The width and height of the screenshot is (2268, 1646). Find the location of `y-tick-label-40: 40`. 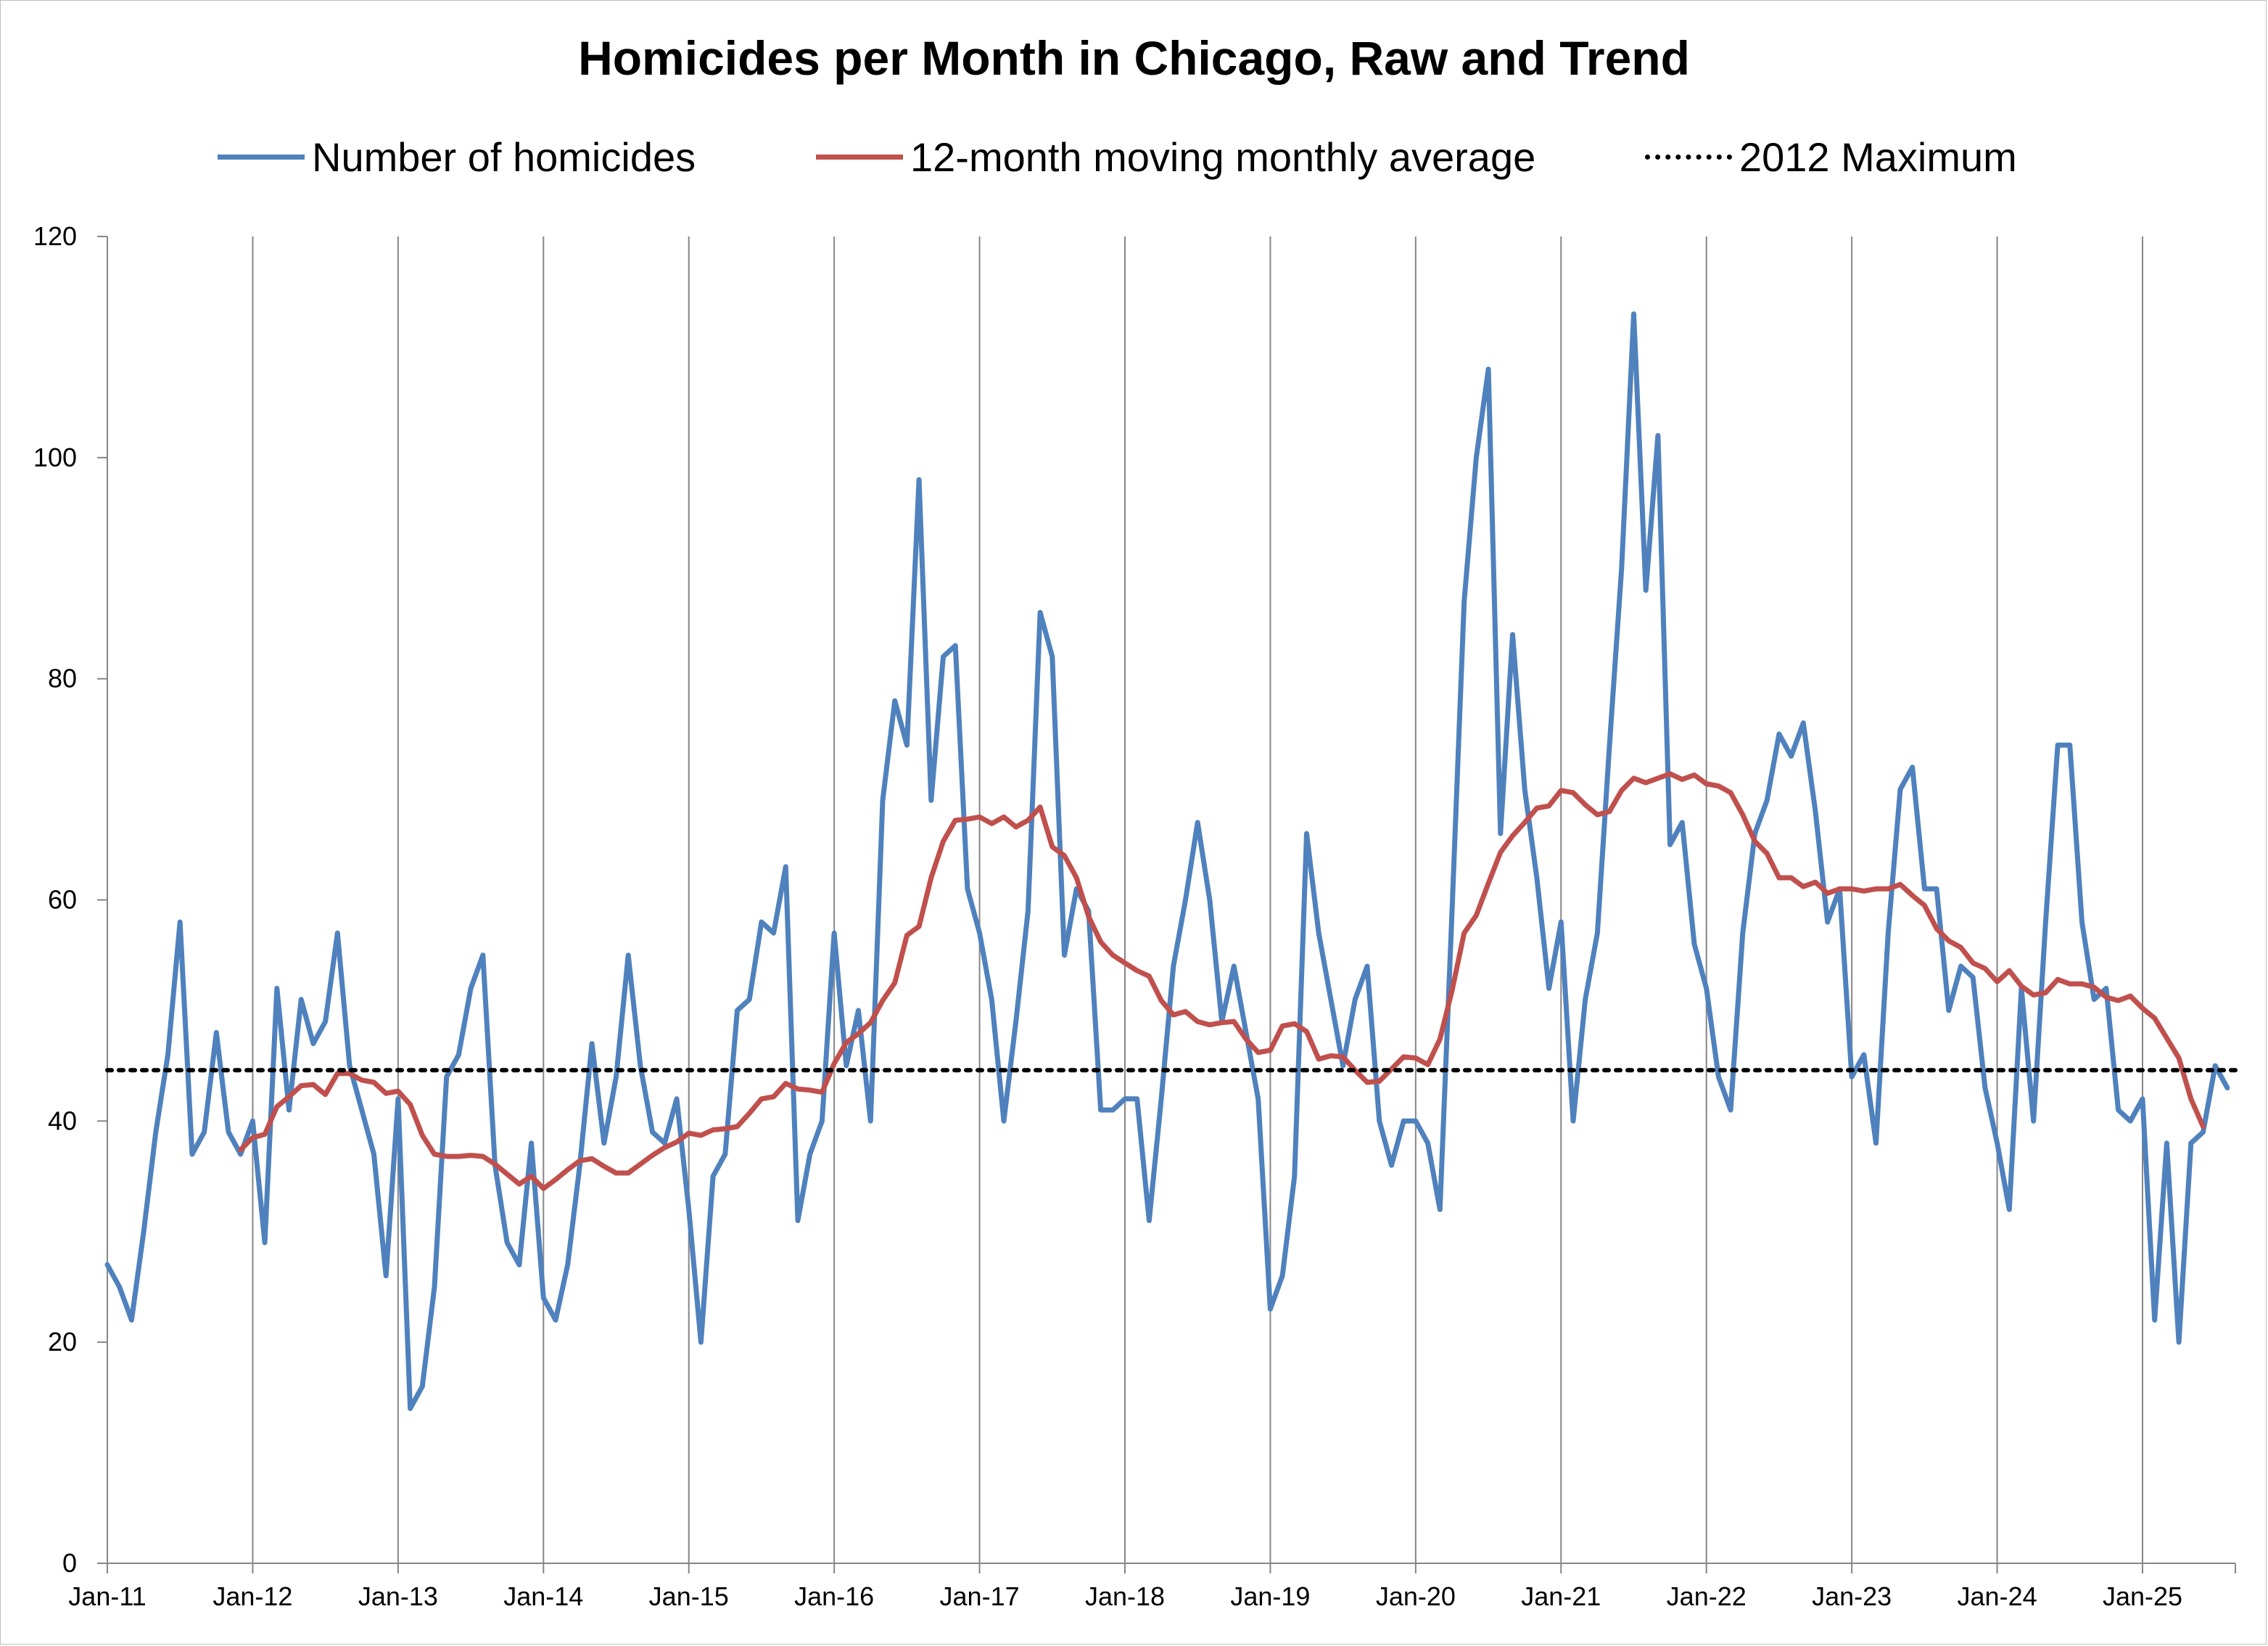

y-tick-label-40: 40 is located at coordinates (62, 1120).